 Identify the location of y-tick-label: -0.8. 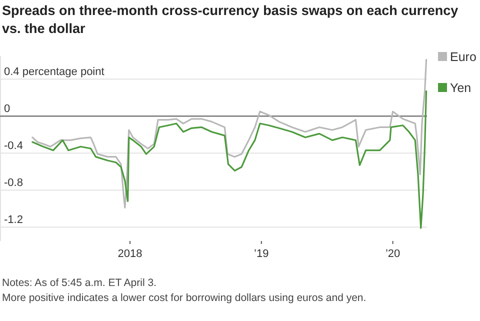
(13, 183).